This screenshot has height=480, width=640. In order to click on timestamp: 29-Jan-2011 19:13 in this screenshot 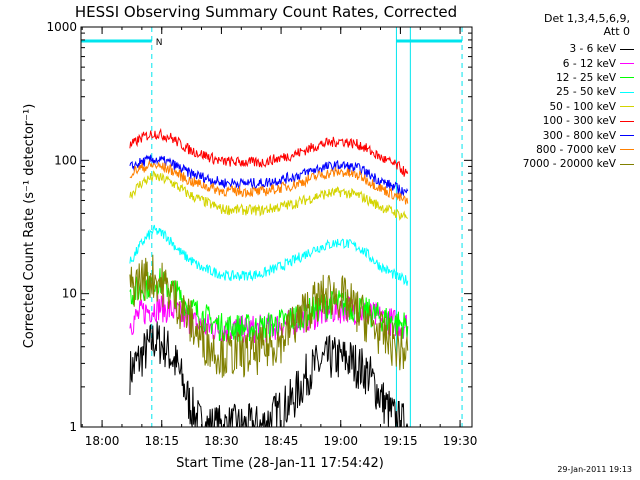, I will do `click(594, 469)`.